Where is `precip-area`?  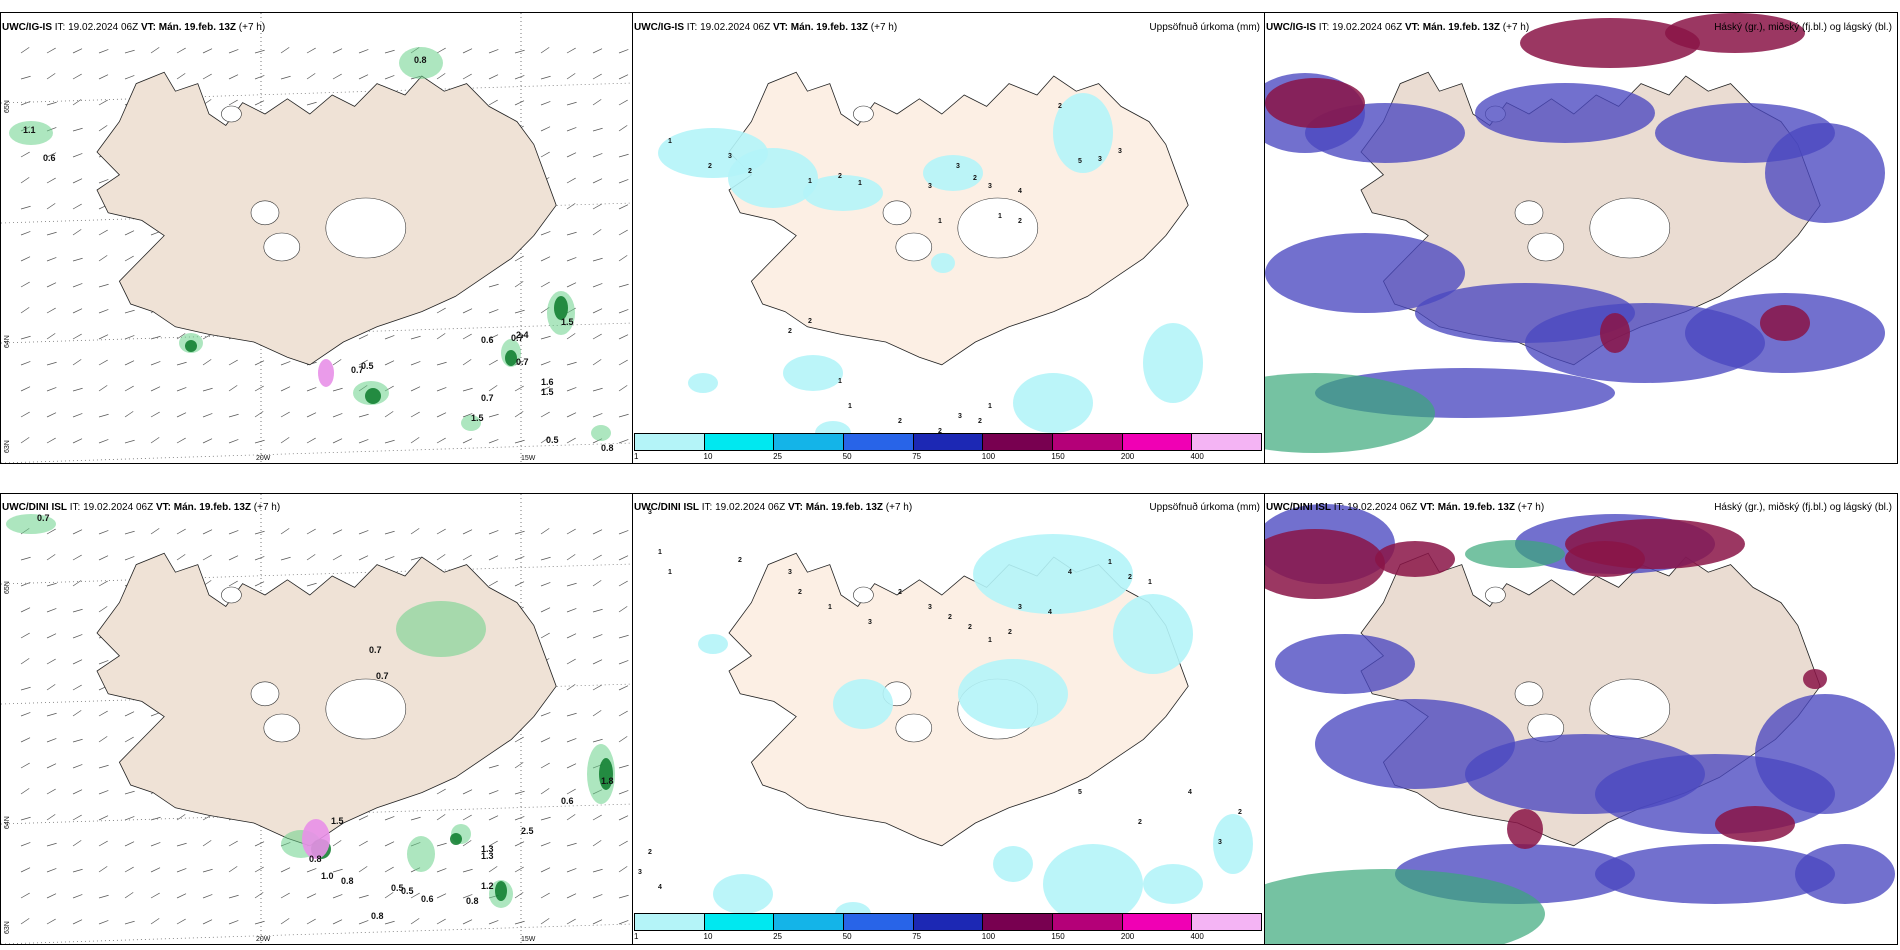 precip-area is located at coordinates (1173, 363).